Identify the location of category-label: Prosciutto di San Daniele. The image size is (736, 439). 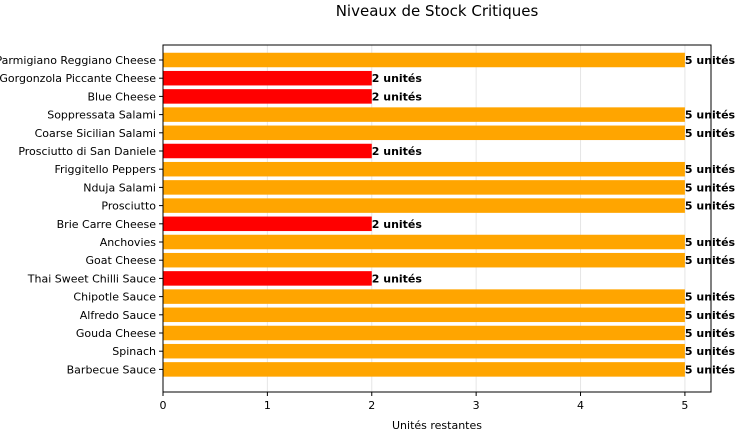
(87, 151).